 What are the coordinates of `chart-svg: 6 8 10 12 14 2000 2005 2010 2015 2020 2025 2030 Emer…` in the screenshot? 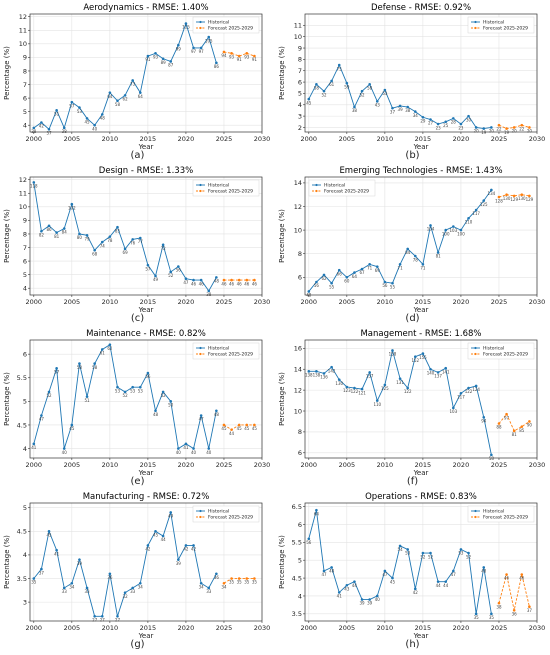 It's located at (412, 240).